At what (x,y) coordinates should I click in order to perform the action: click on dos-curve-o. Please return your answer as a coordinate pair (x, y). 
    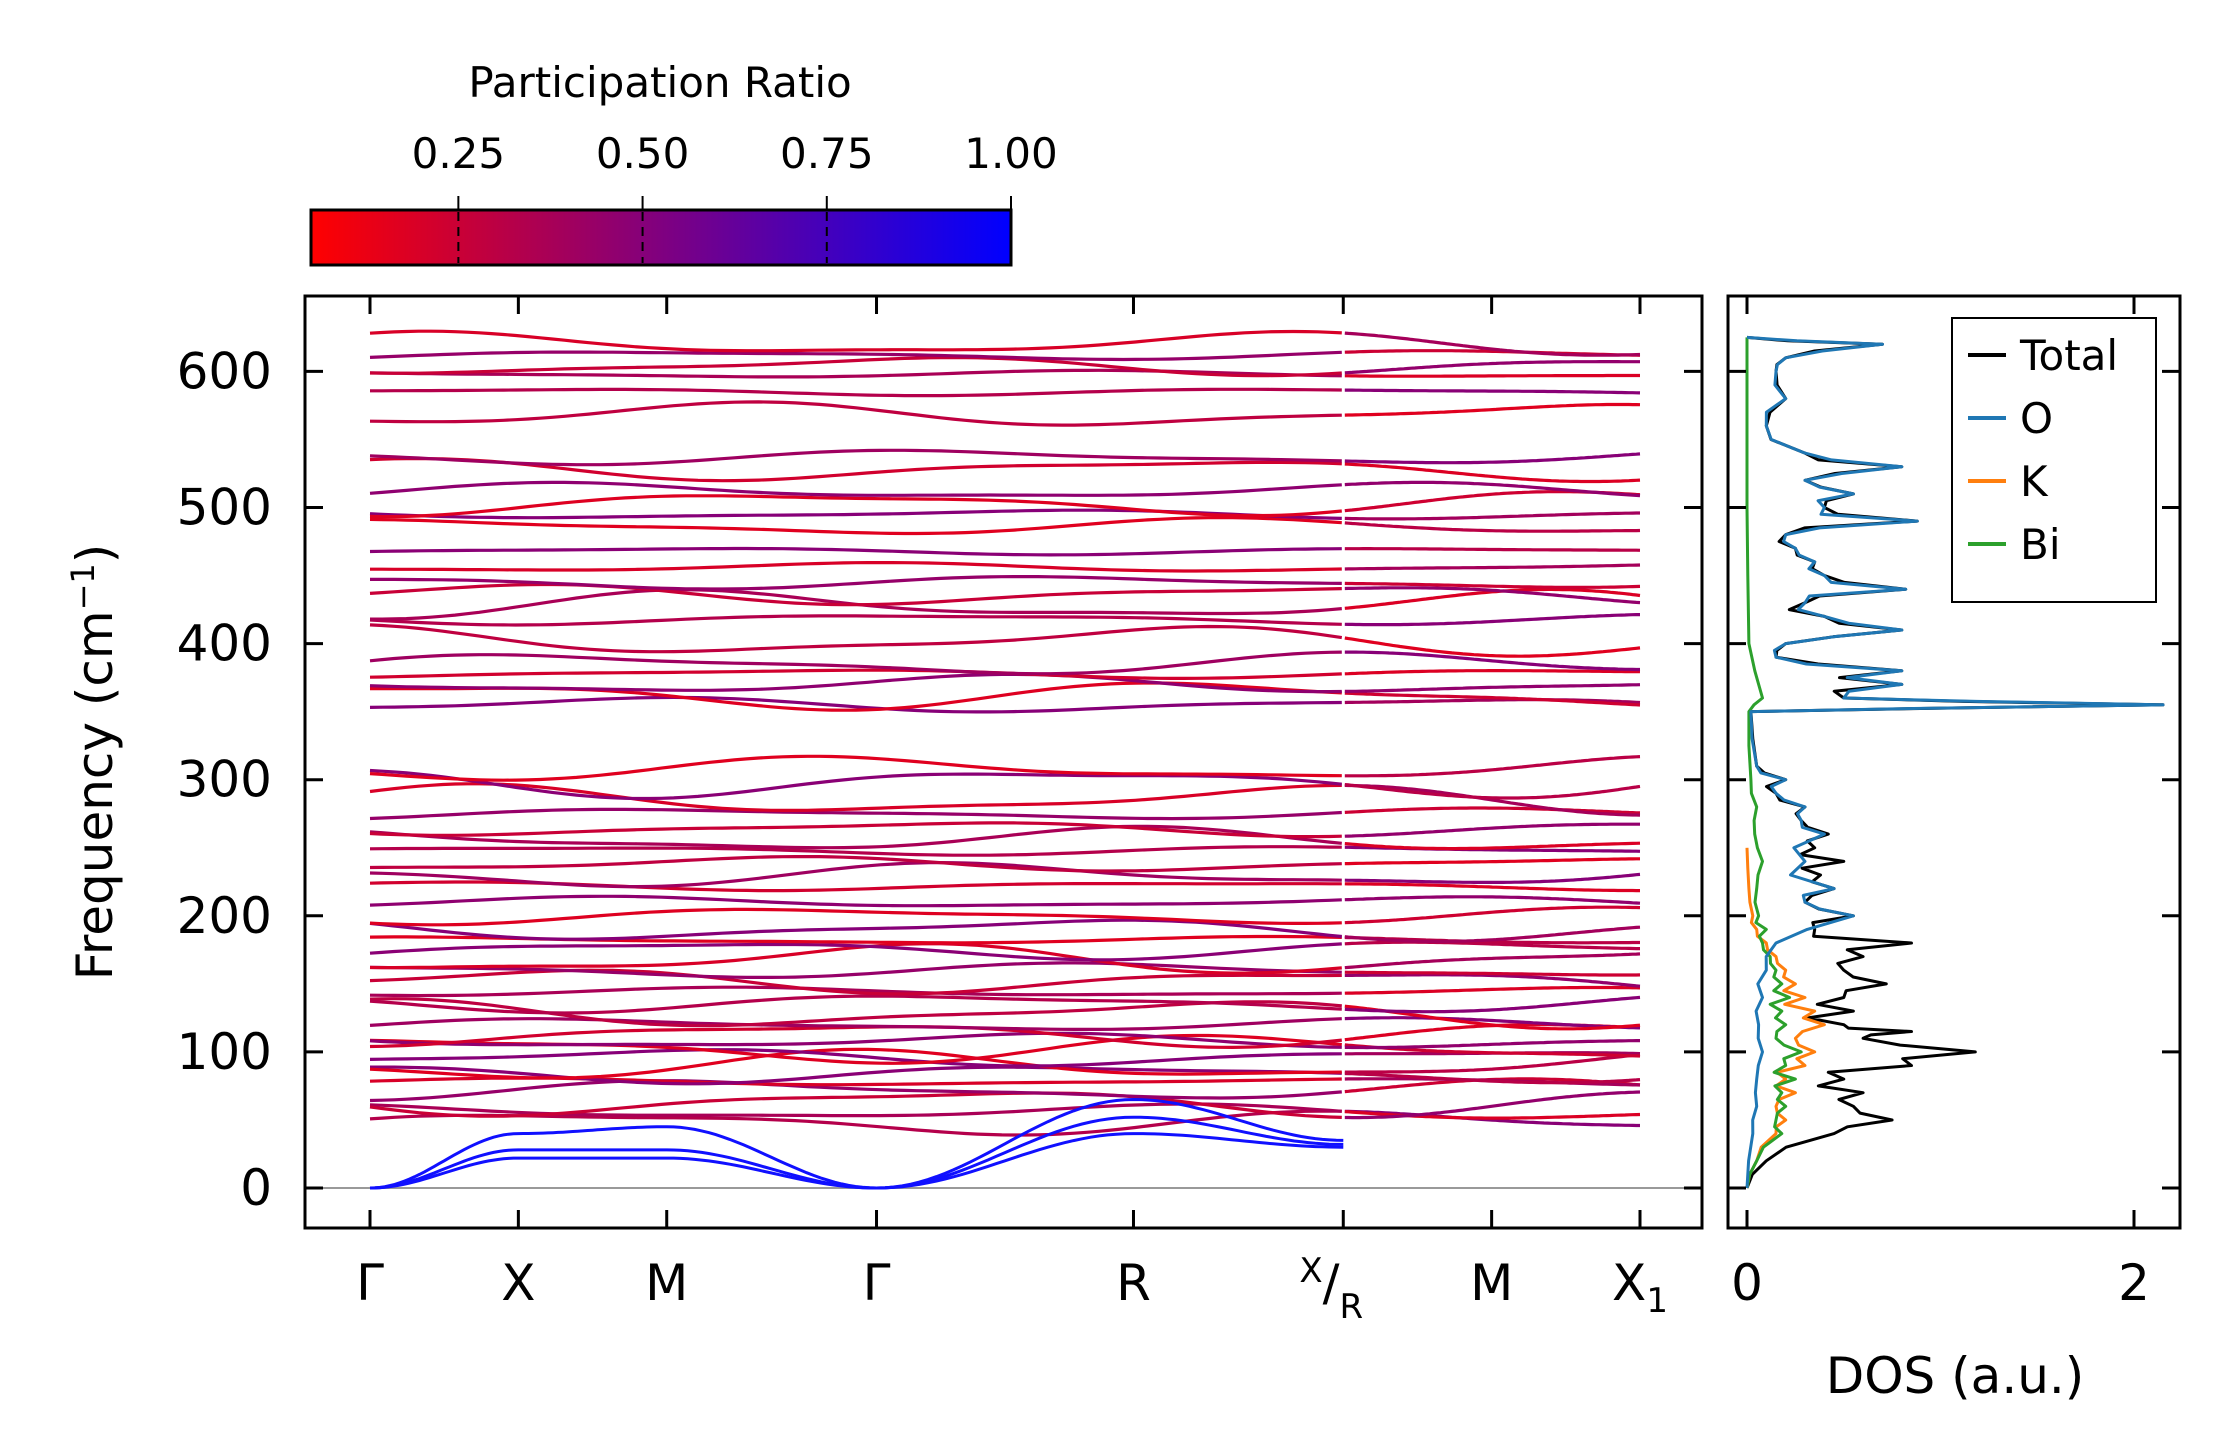
    Looking at the image, I should click on (1955, 762).